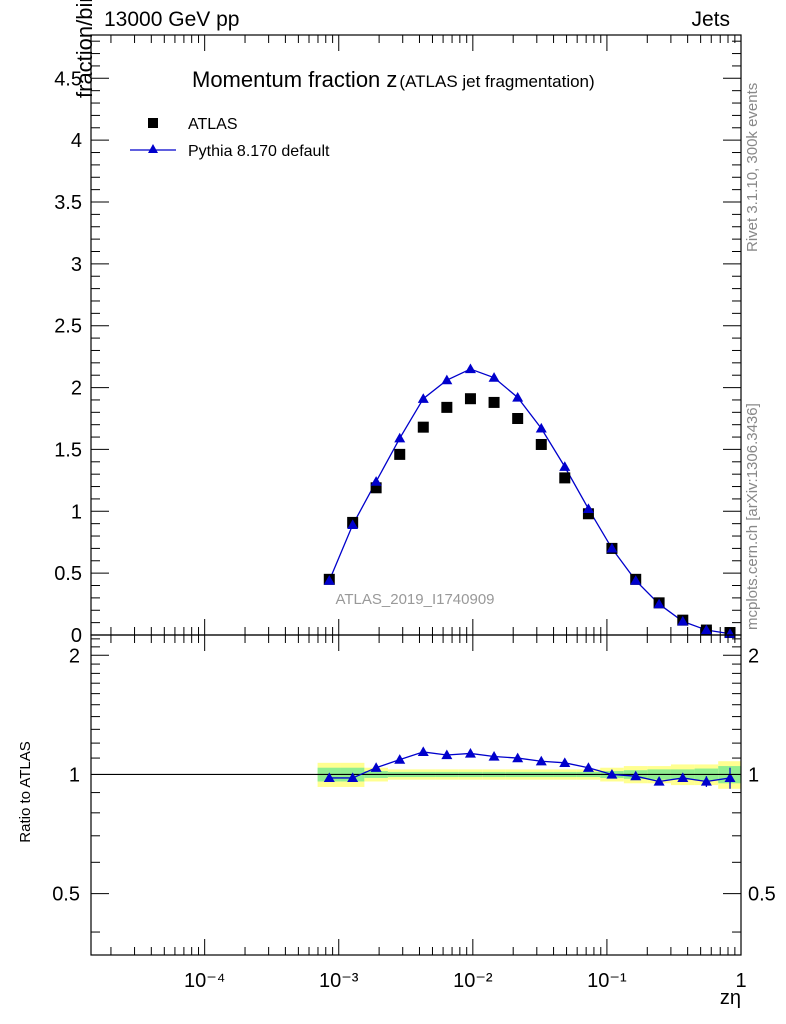 This screenshot has height=1024, width=786. Describe the element at coordinates (25, 791) in the screenshot. I see `ratio-y-axis-label: Ratio to ATLAS` at that location.